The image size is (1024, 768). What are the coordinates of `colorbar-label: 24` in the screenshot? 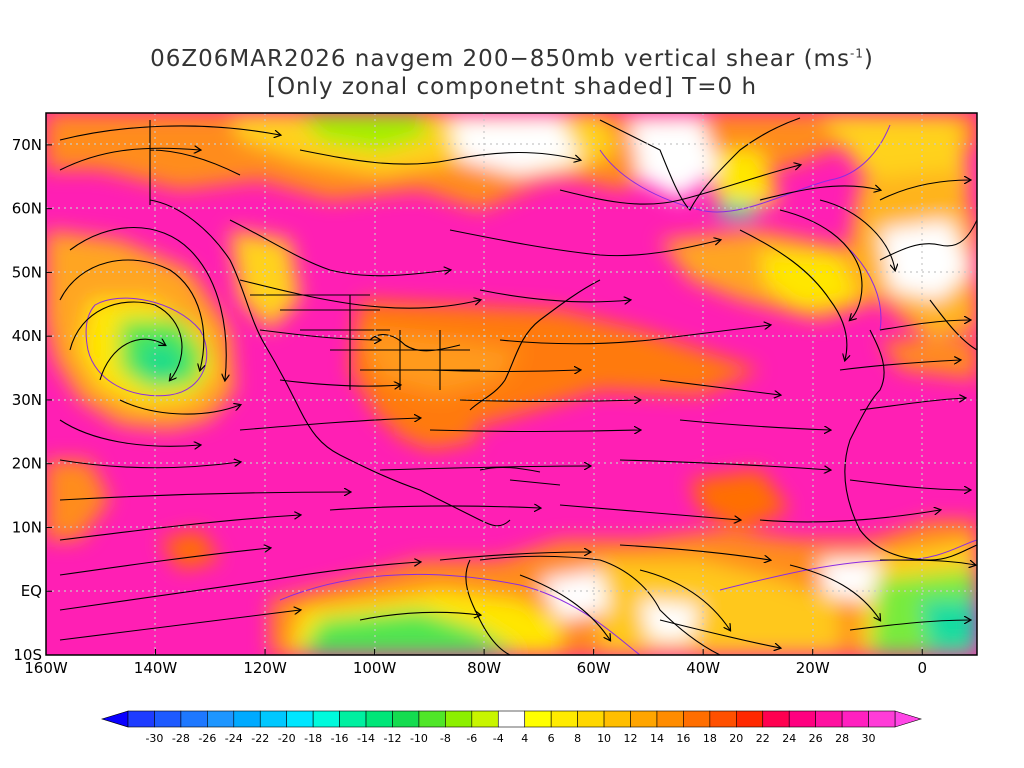 It's located at (789, 738).